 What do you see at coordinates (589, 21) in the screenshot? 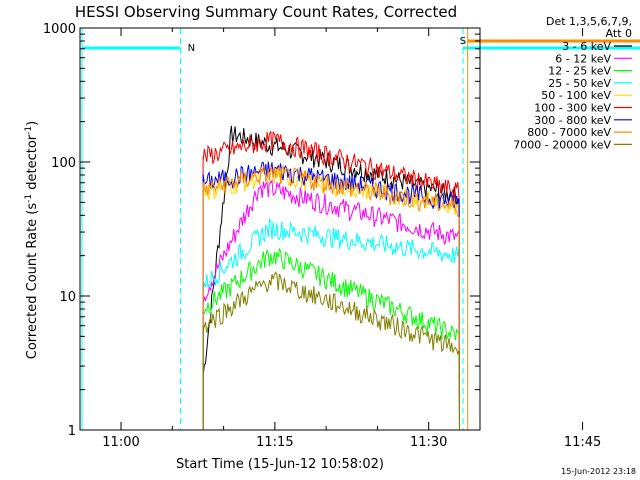
I see `legend-header-line1: Det 1,3,5,6,7,9,` at bounding box center [589, 21].